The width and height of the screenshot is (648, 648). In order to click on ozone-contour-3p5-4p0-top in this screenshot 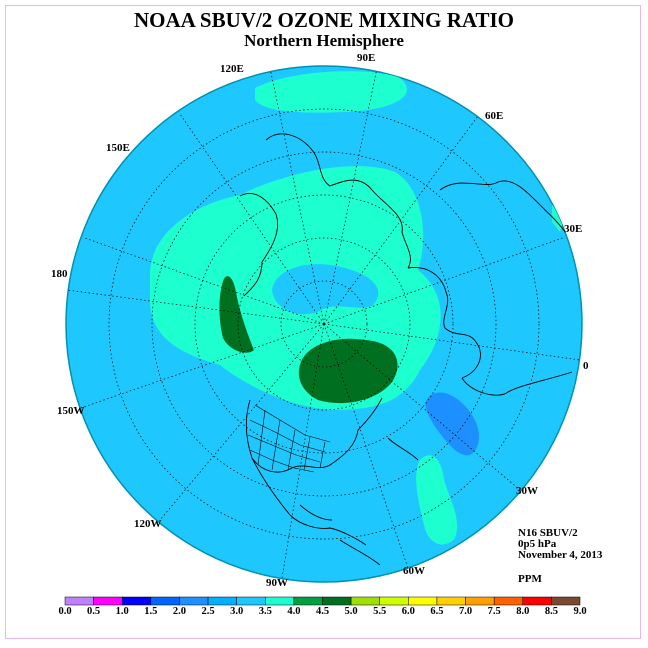, I will do `click(331, 92)`.